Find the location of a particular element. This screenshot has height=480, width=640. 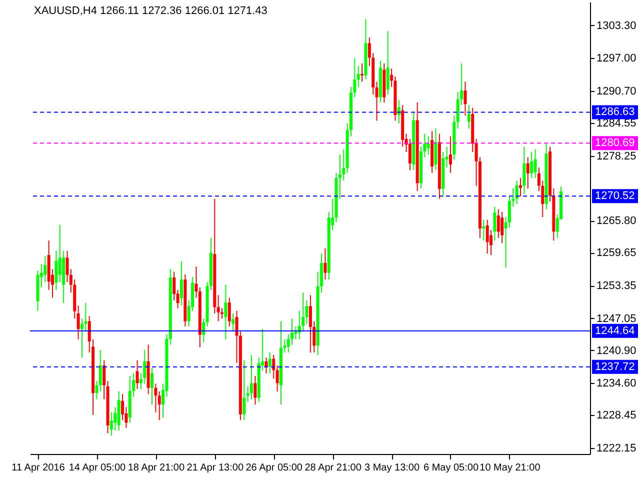

y-tick-label: 1303.30 is located at coordinates (616, 26).